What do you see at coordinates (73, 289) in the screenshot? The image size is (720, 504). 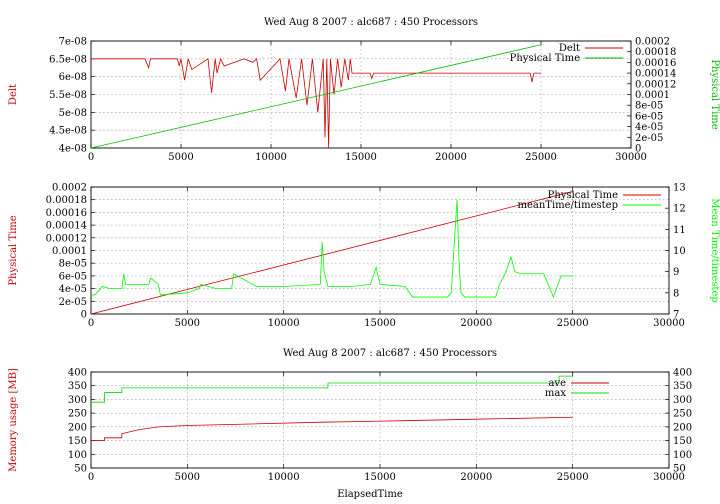 I see `y-tick-label: 4e-05` at bounding box center [73, 289].